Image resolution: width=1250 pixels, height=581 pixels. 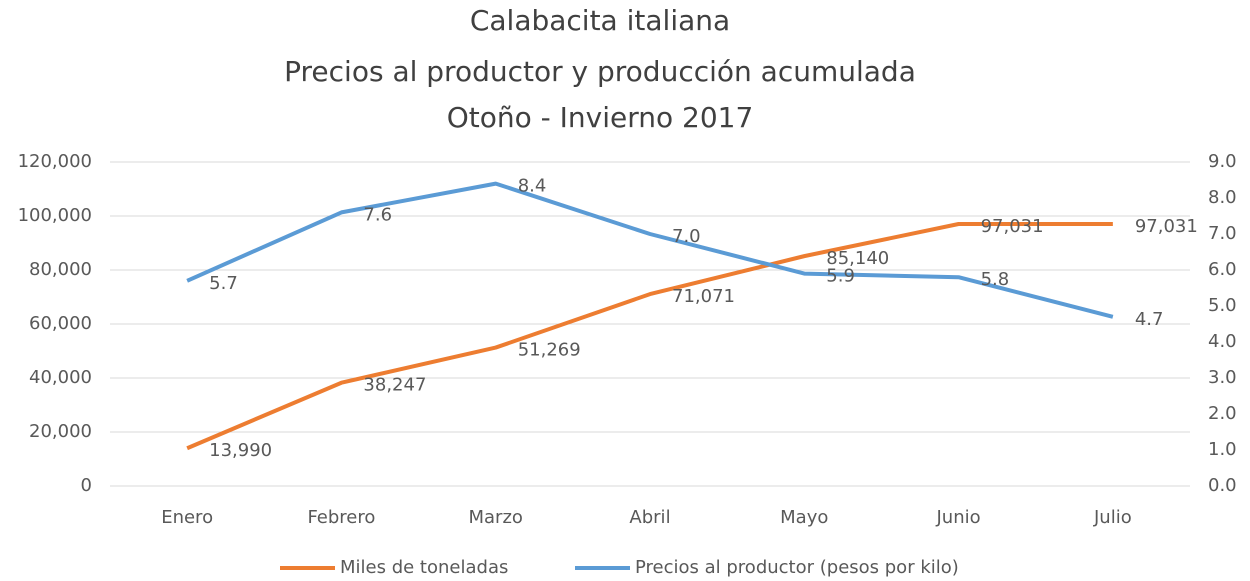 I want to click on data-label: 4.7, so click(x=1149, y=319).